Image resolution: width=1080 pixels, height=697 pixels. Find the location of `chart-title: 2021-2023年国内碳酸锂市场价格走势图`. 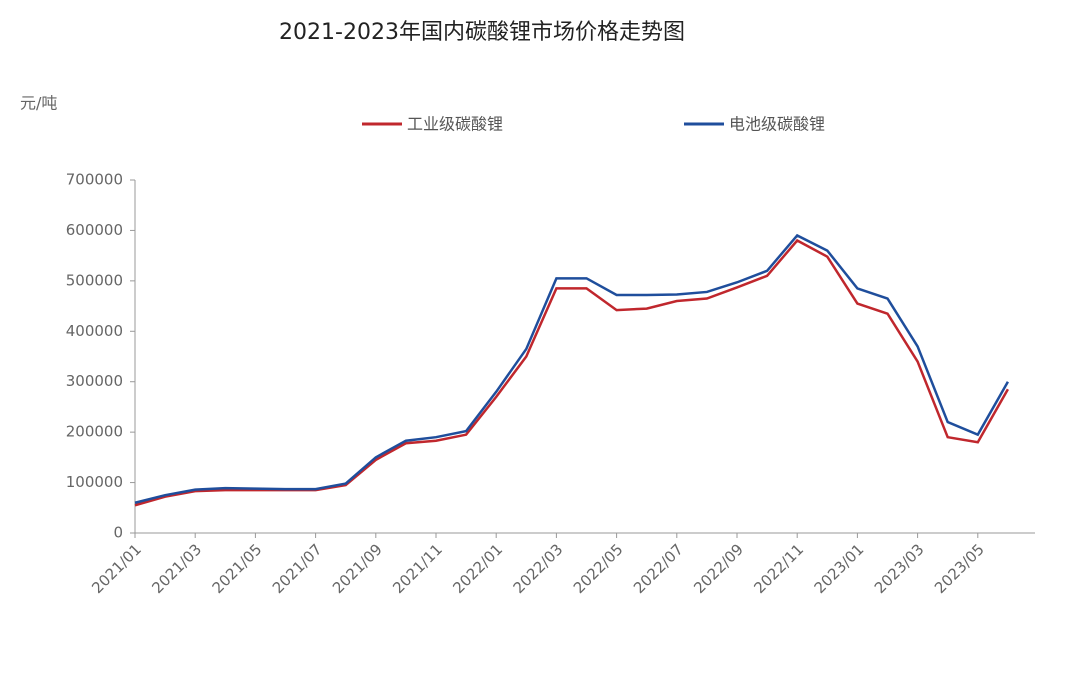

chart-title: 2021-2023年国内碳酸锂市场价格走势图 is located at coordinates (482, 32).